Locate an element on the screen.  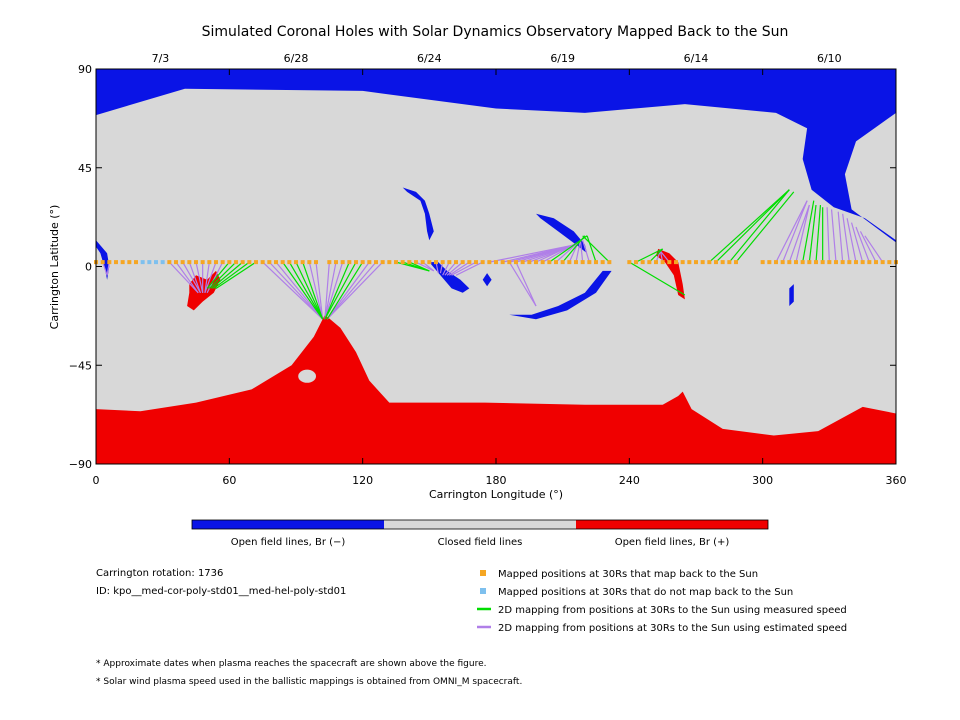
date-tick-2: 6/24 is located at coordinates (429, 58).